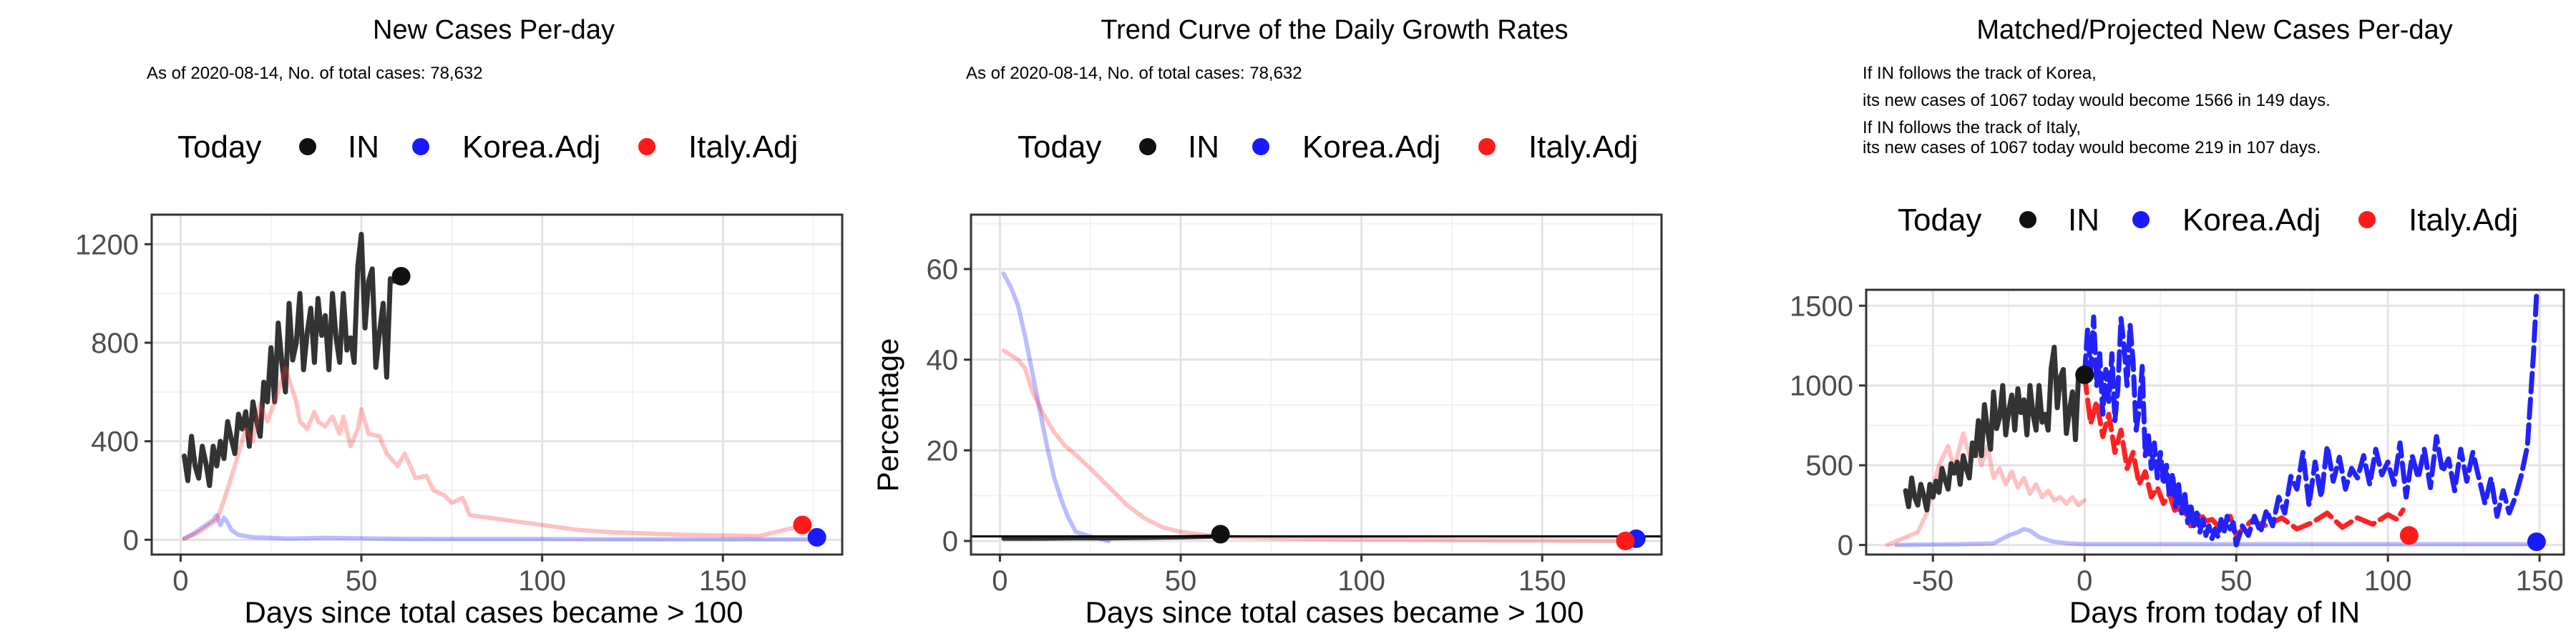  Describe the element at coordinates (943, 360) in the screenshot. I see `tick-label-y: 40` at that location.